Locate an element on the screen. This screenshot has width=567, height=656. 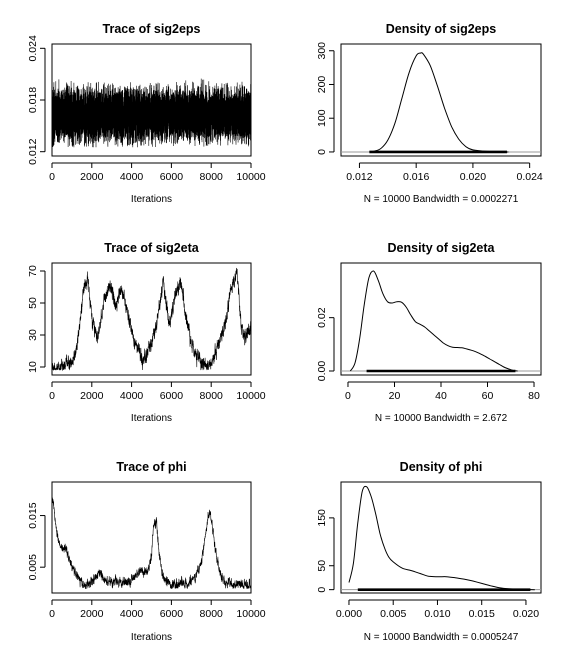
panel-title: Trace of sig2eta is located at coordinates (152, 248).